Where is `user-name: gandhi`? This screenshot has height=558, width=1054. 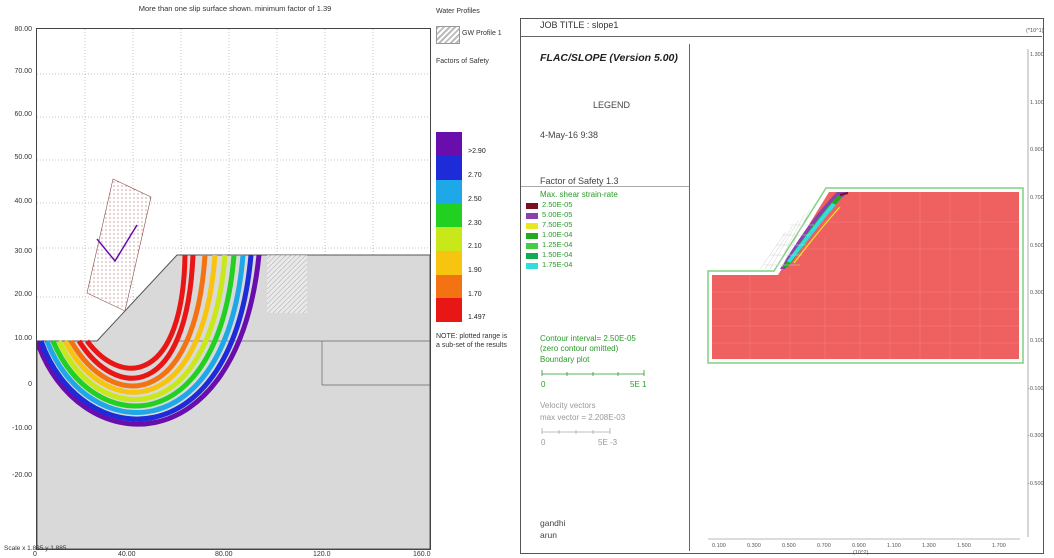 user-name: gandhi is located at coordinates (553, 523).